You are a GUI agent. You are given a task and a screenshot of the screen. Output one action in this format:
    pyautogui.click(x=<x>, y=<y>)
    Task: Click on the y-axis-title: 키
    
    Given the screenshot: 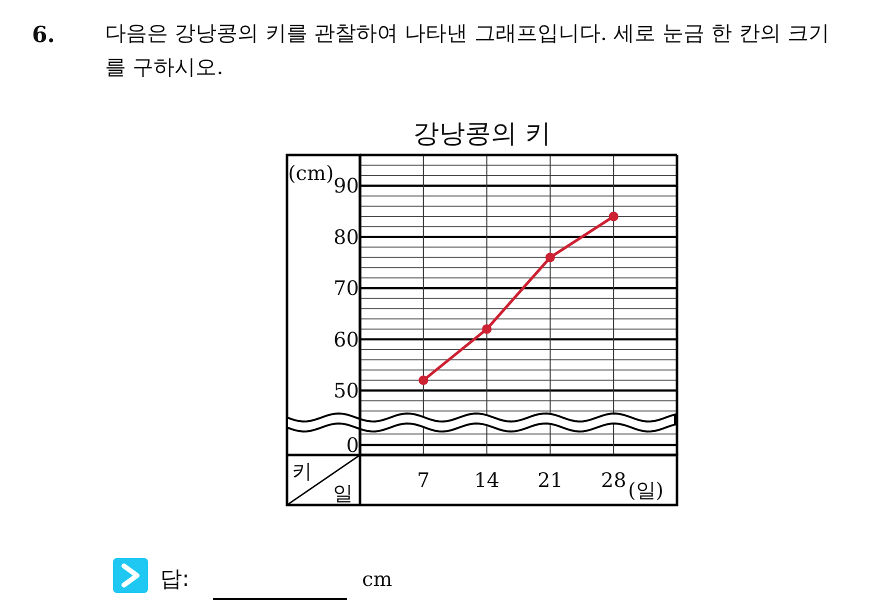 What is the action you would take?
    pyautogui.click(x=302, y=471)
    